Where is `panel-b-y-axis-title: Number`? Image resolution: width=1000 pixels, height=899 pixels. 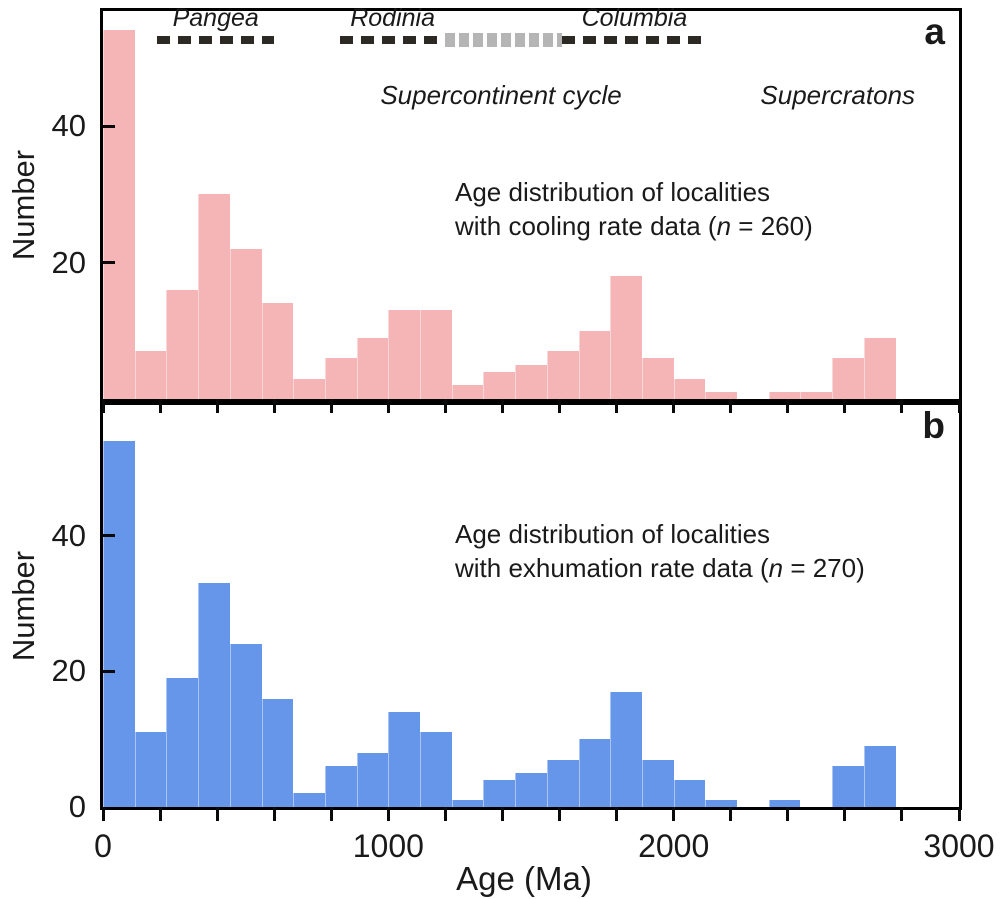
panel-b-y-axis-title: Number is located at coordinates (23, 606).